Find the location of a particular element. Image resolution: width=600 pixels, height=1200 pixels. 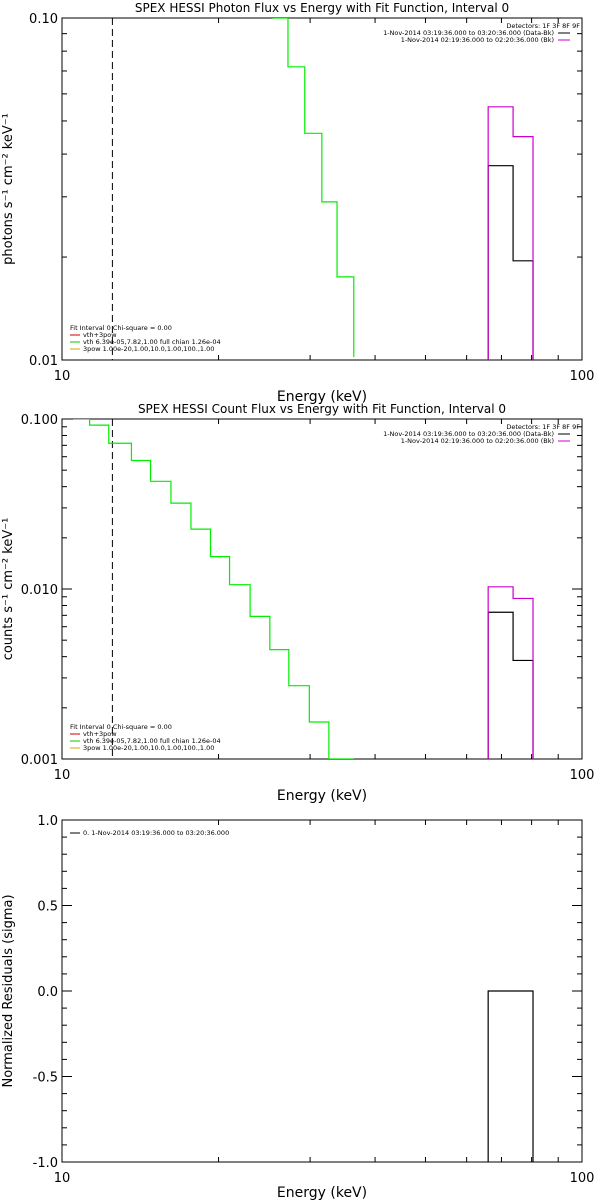

y-tick-label: -1.0 is located at coordinates (45, 1163).